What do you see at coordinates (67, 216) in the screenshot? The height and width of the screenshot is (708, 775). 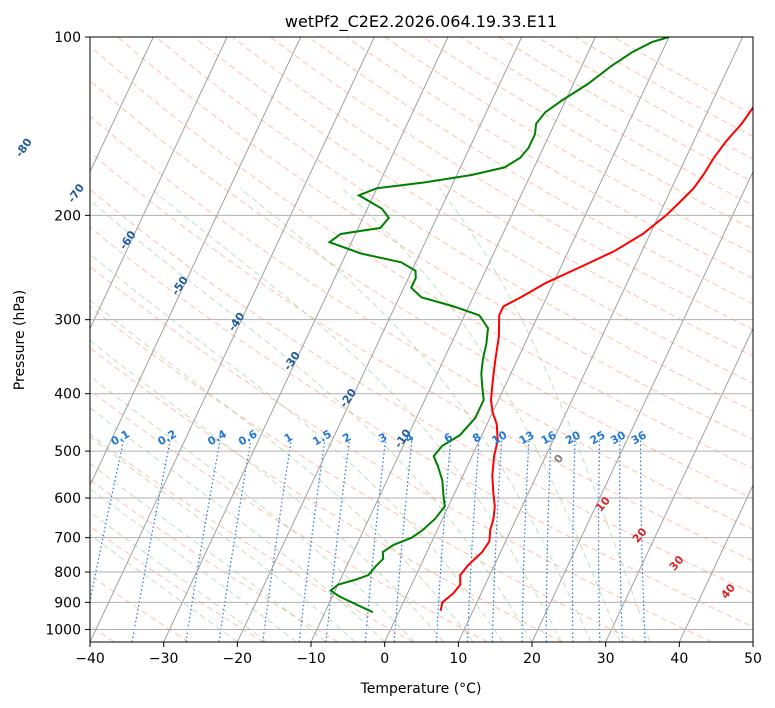 I see `y-tick-label: 200` at bounding box center [67, 216].